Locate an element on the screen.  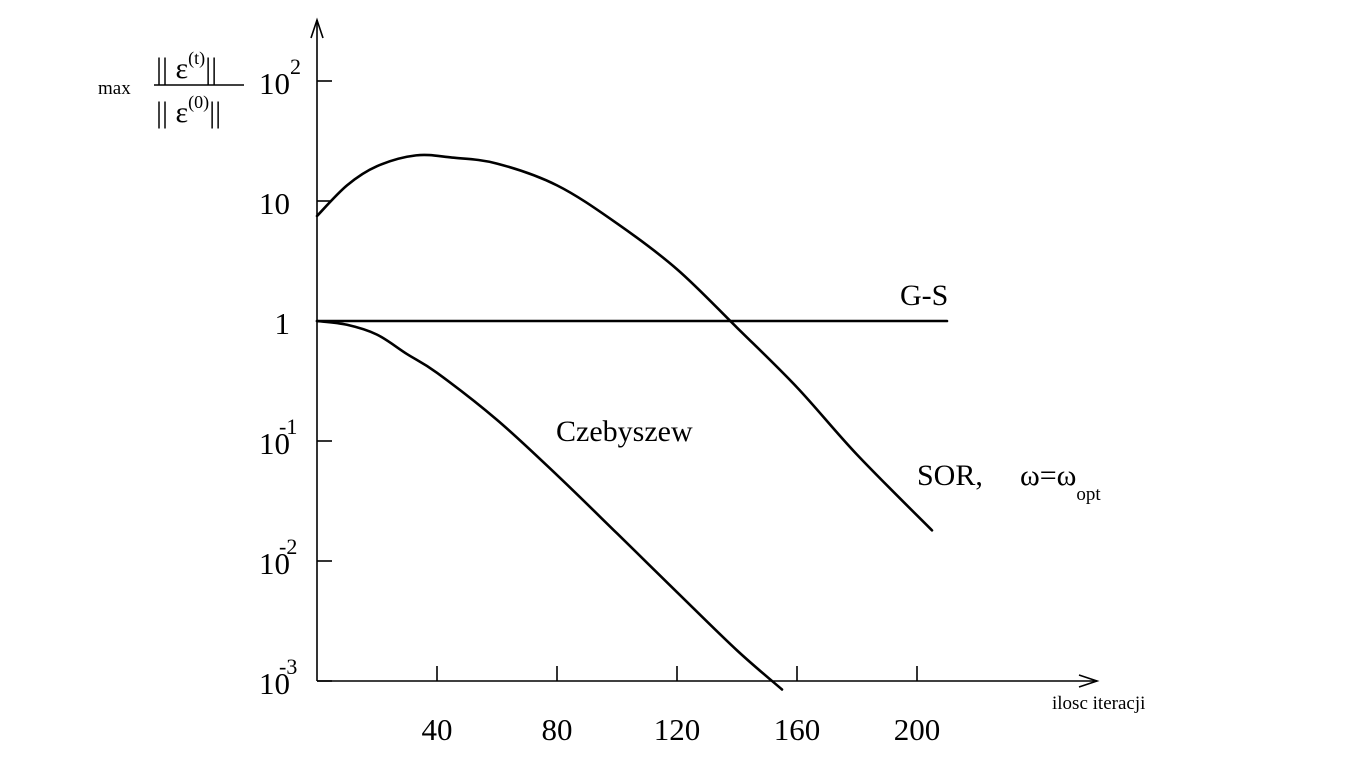
series-label-sor: SOR, ω=ωopt is located at coordinates (1009, 482).